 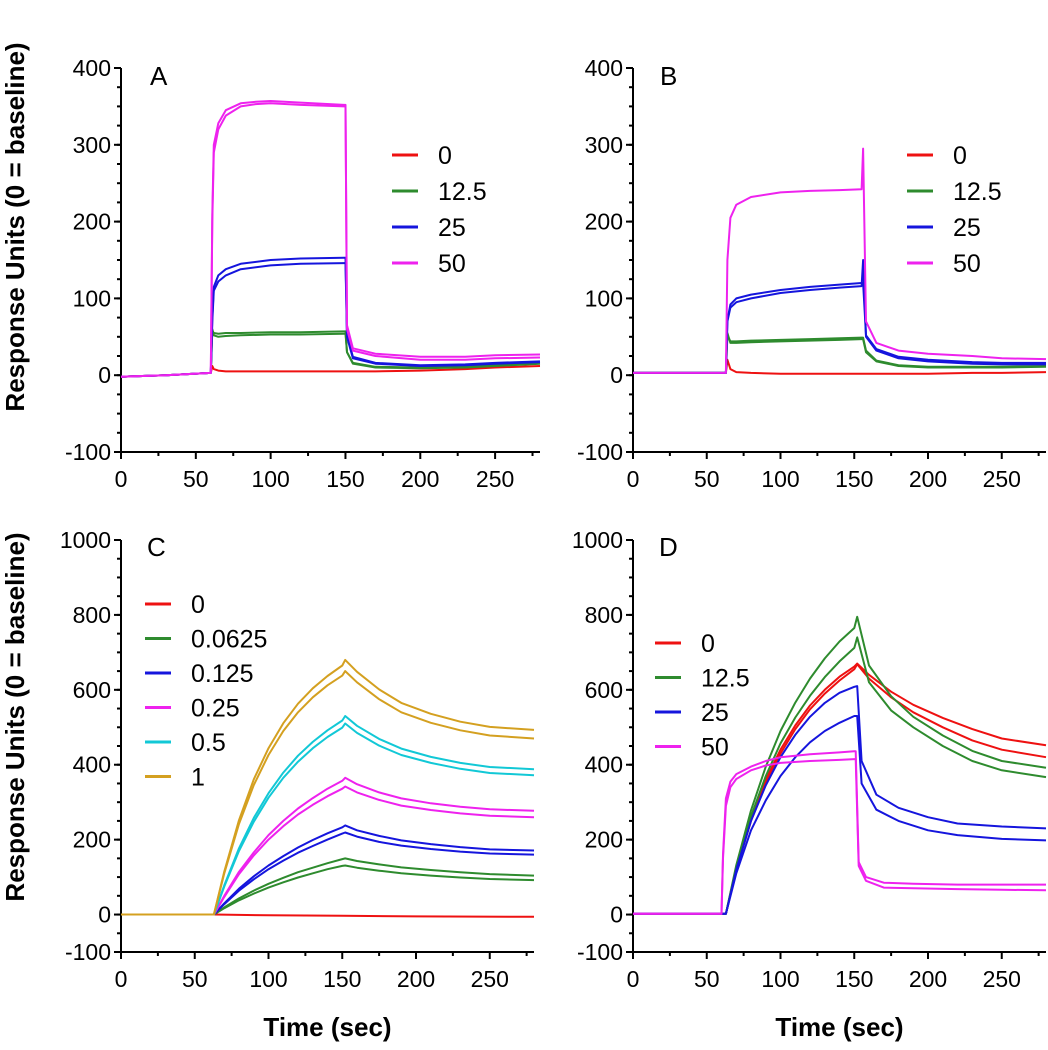 What do you see at coordinates (208, 743) in the screenshot?
I see `legend-label: 0.5` at bounding box center [208, 743].